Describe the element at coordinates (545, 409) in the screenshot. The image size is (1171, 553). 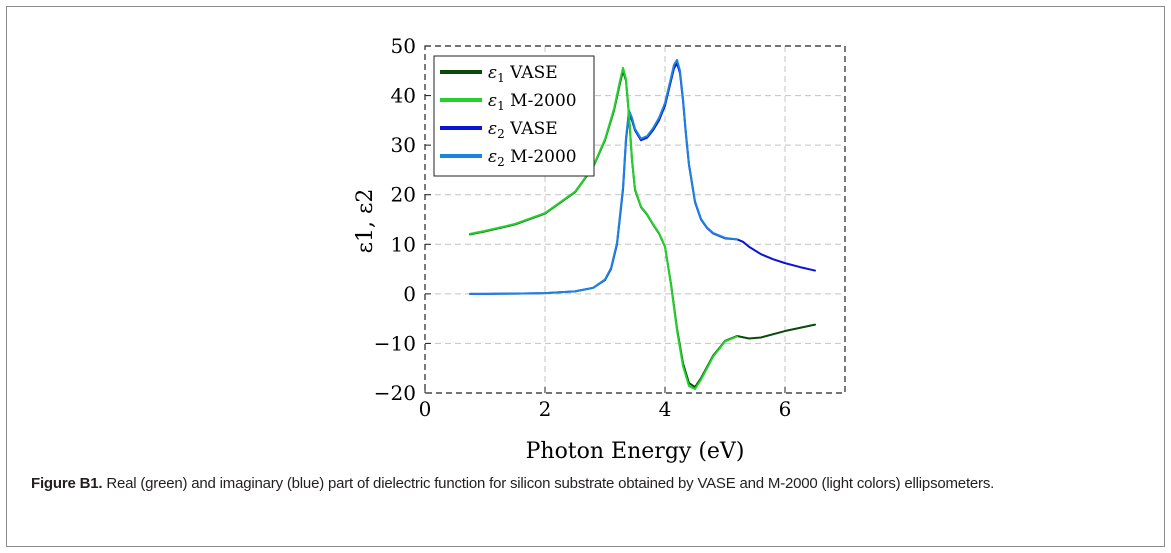
I see `x-tick-label-1: 2` at that location.